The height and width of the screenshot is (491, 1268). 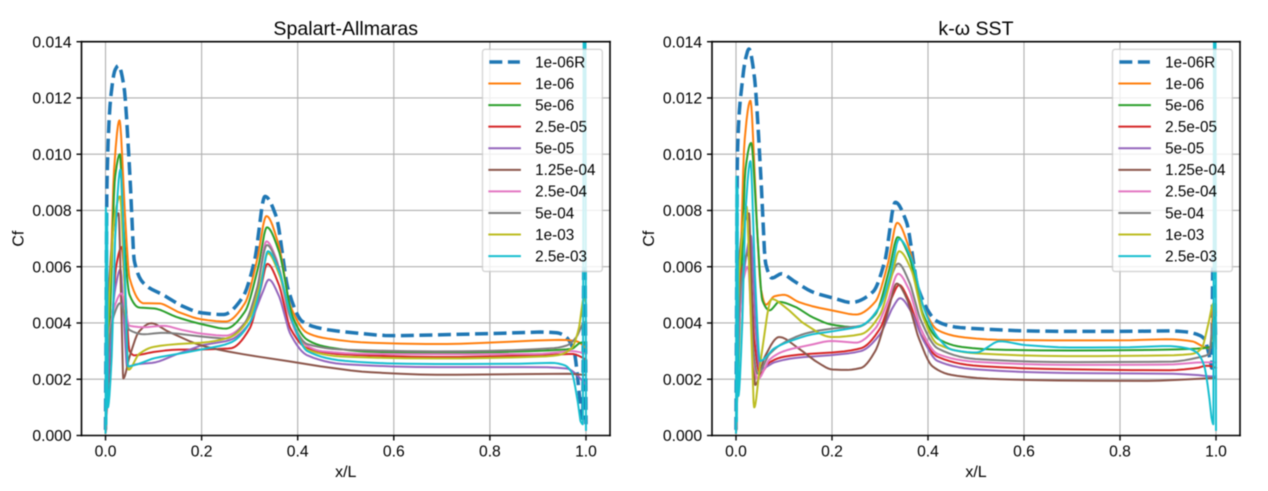 What do you see at coordinates (975, 29) in the screenshot?
I see `svg-text: k-ω SST` at bounding box center [975, 29].